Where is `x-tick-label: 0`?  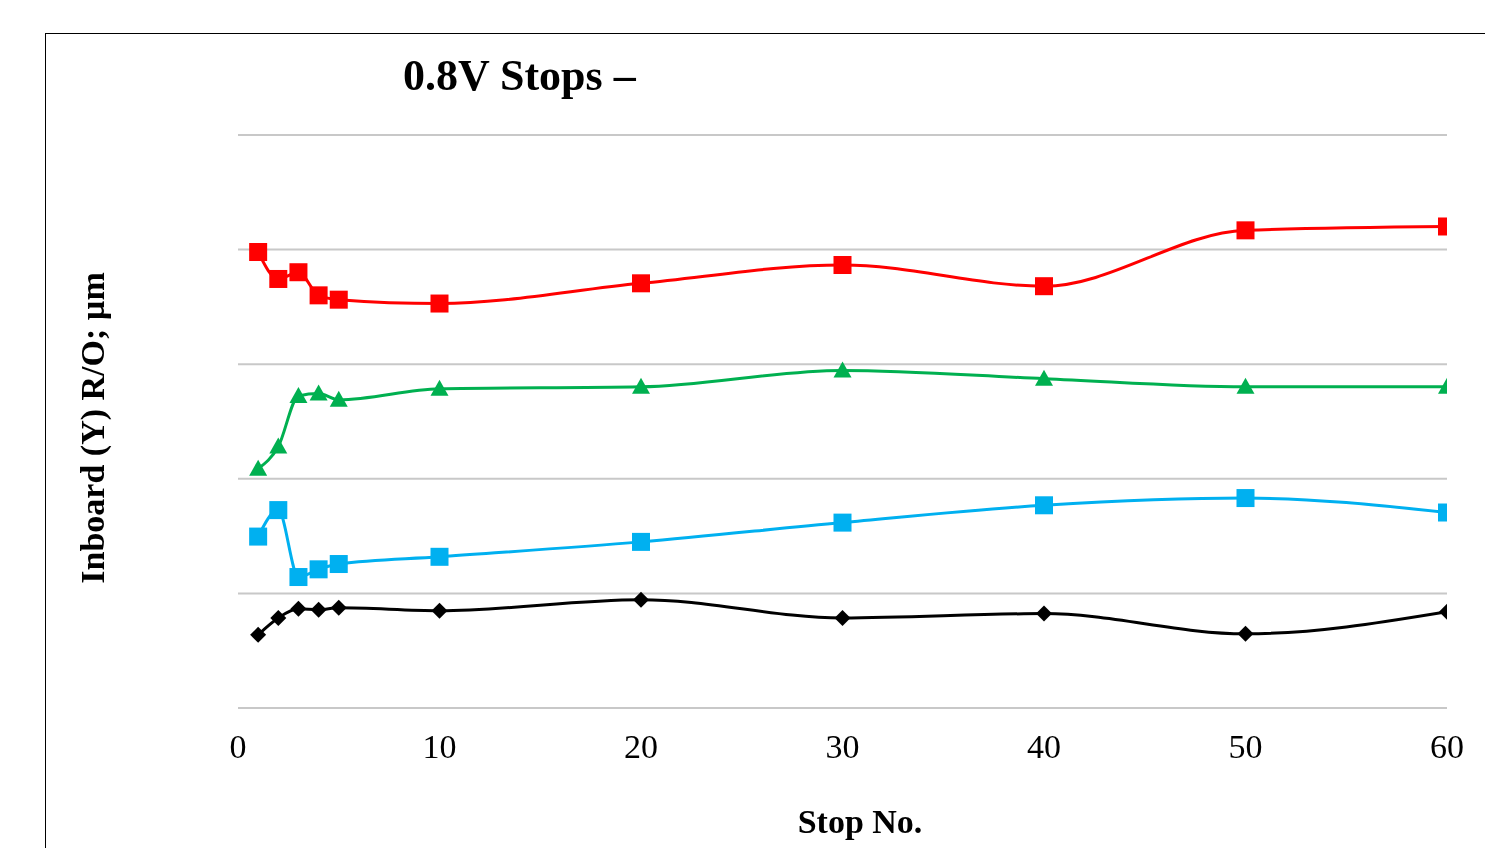 x-tick-label: 0 is located at coordinates (238, 747).